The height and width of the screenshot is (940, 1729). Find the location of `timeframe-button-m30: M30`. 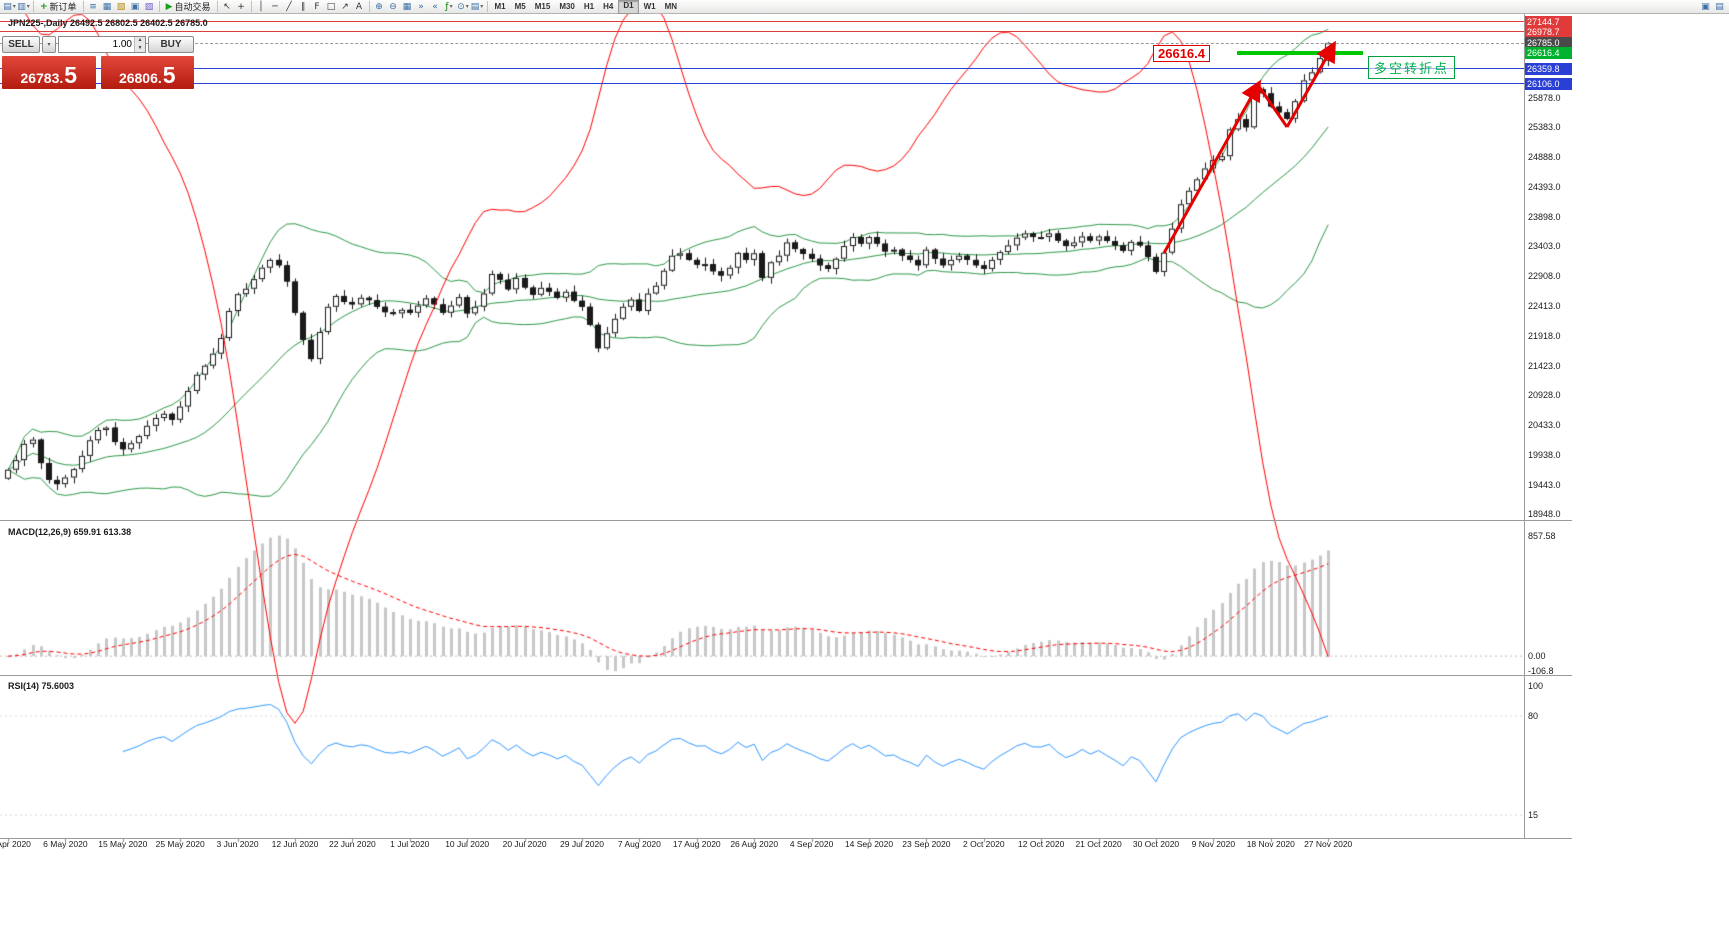

timeframe-button-m30: M30 is located at coordinates (567, 6).